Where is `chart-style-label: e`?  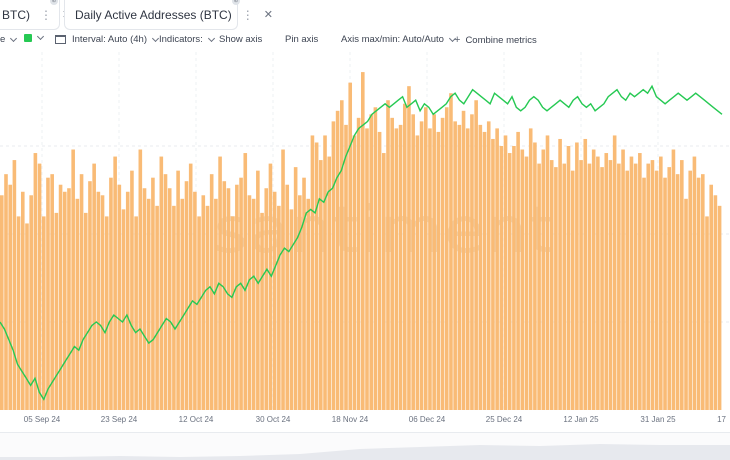 chart-style-label: e is located at coordinates (3, 39).